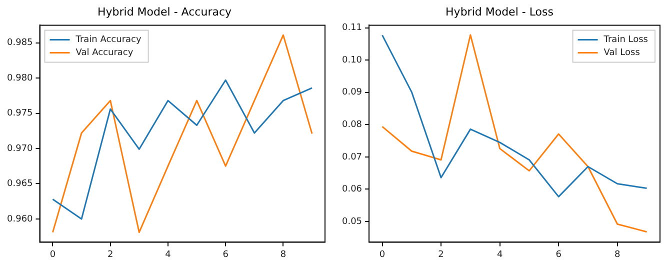 Image resolution: width=671 pixels, height=263 pixels. Describe the element at coordinates (622, 53) in the screenshot. I see `legend-label: Val Loss` at that location.